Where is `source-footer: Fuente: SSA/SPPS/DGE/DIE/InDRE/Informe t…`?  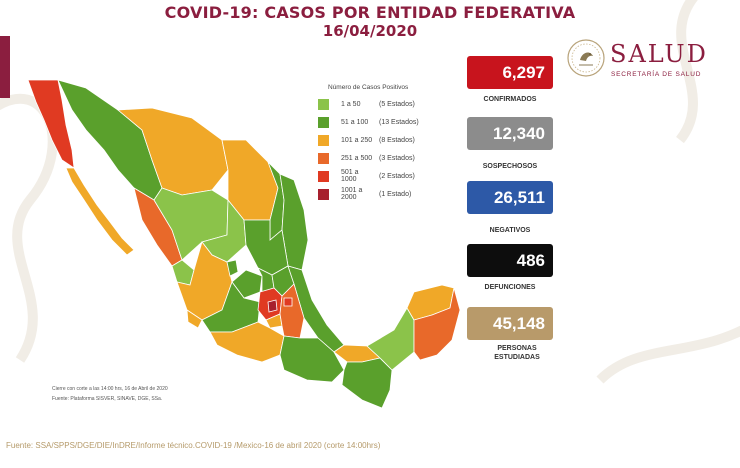
source-footer: Fuente: SSA/SPPS/DGE/DIE/InDRE/Informe t… is located at coordinates (193, 445).